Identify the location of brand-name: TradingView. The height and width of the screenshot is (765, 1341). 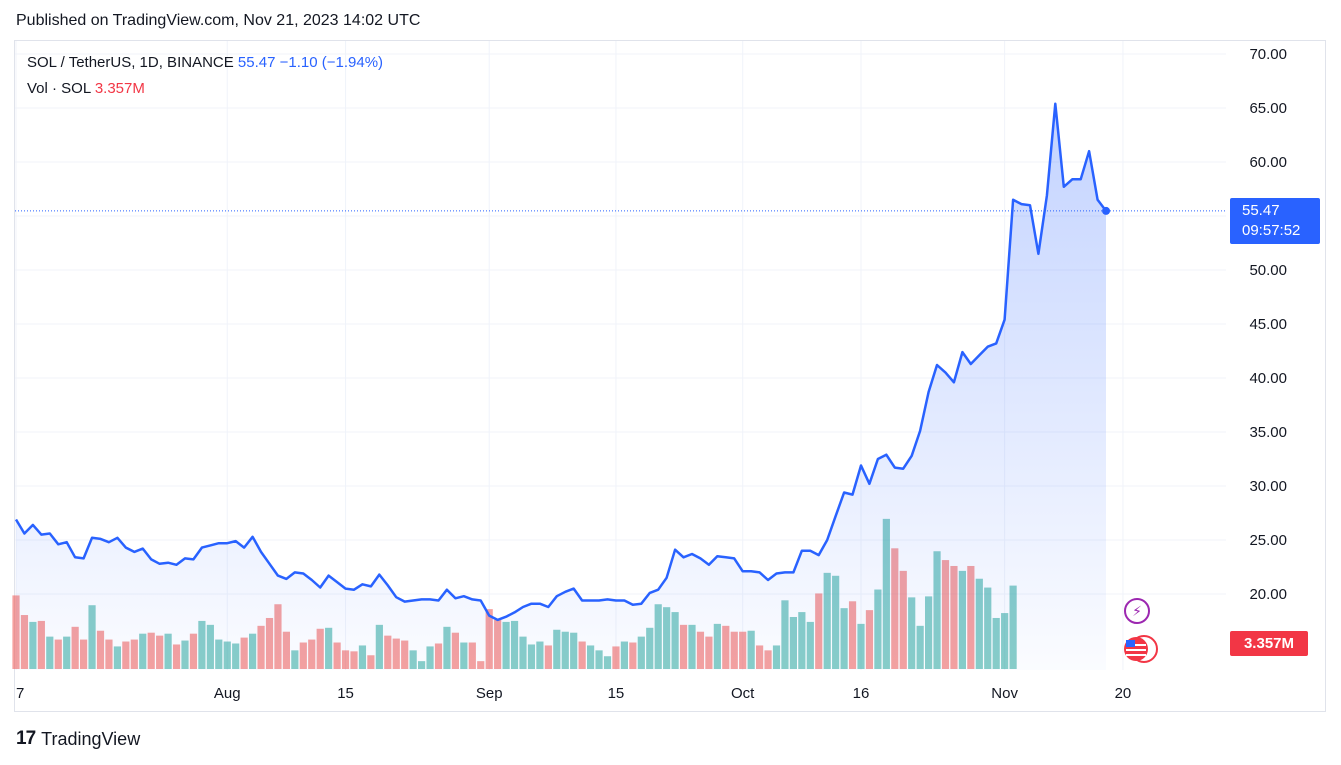
(91, 738).